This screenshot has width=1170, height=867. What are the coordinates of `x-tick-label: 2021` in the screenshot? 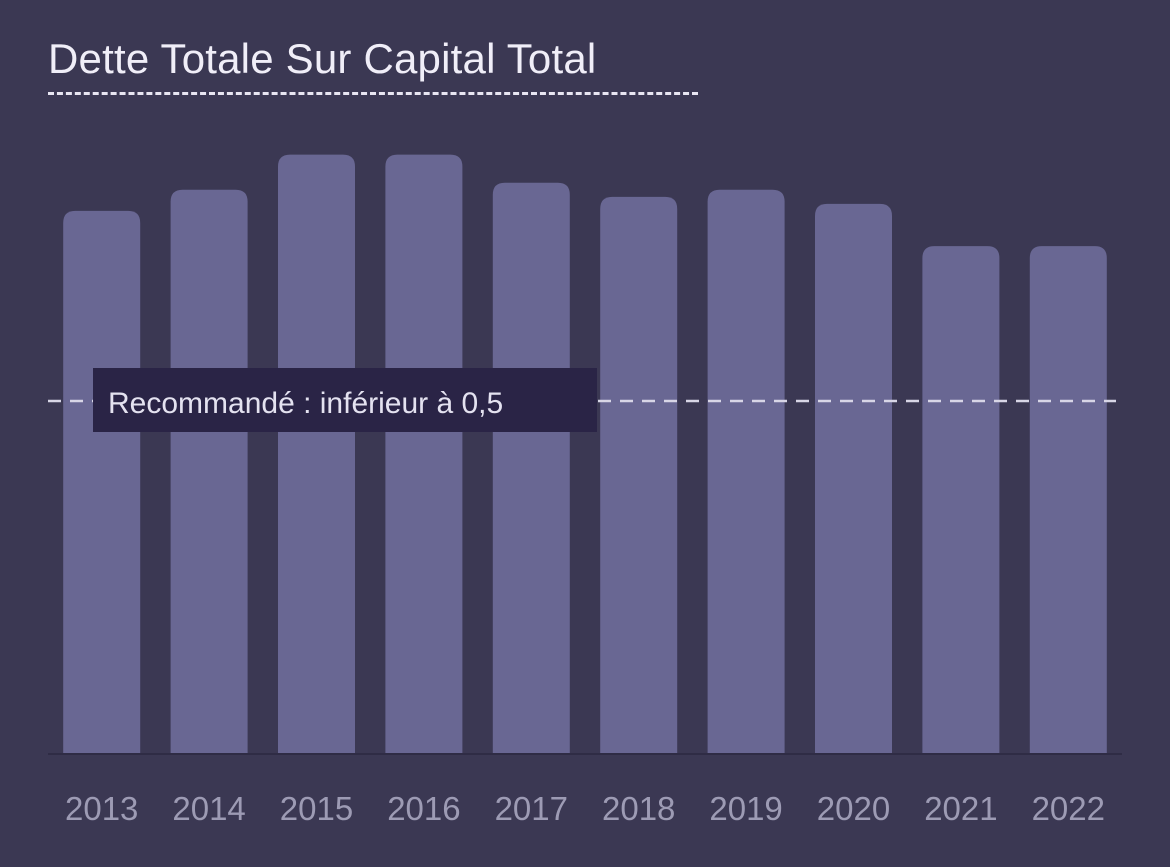 It's located at (960, 808).